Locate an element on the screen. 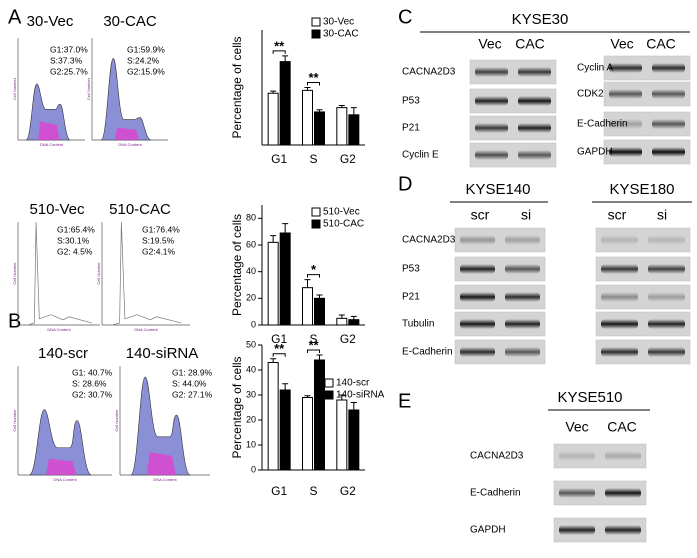 The image size is (697, 558). flow-stat: G1: 28.9% is located at coordinates (192, 372).